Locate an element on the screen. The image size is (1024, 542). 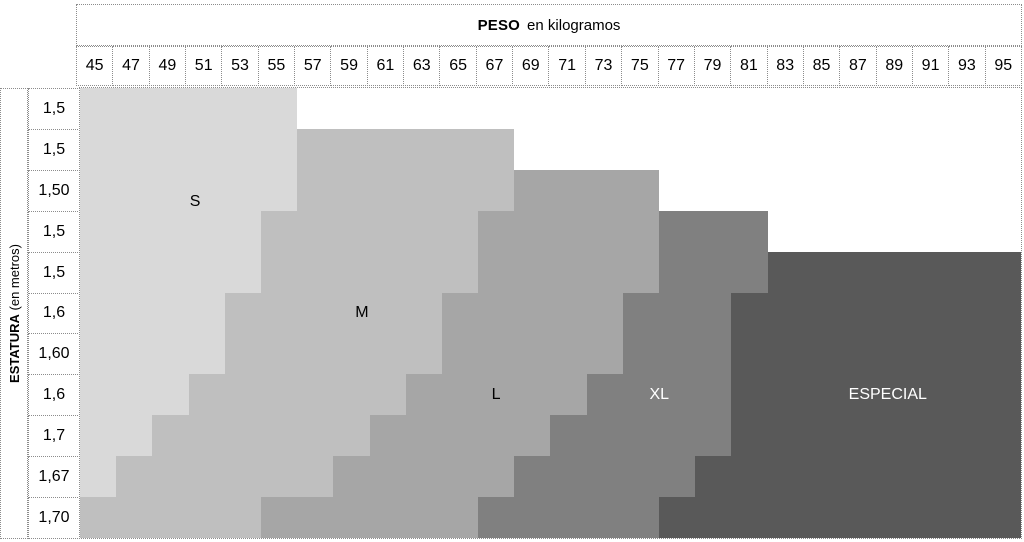
weight-header-cell: 83 is located at coordinates (785, 66).